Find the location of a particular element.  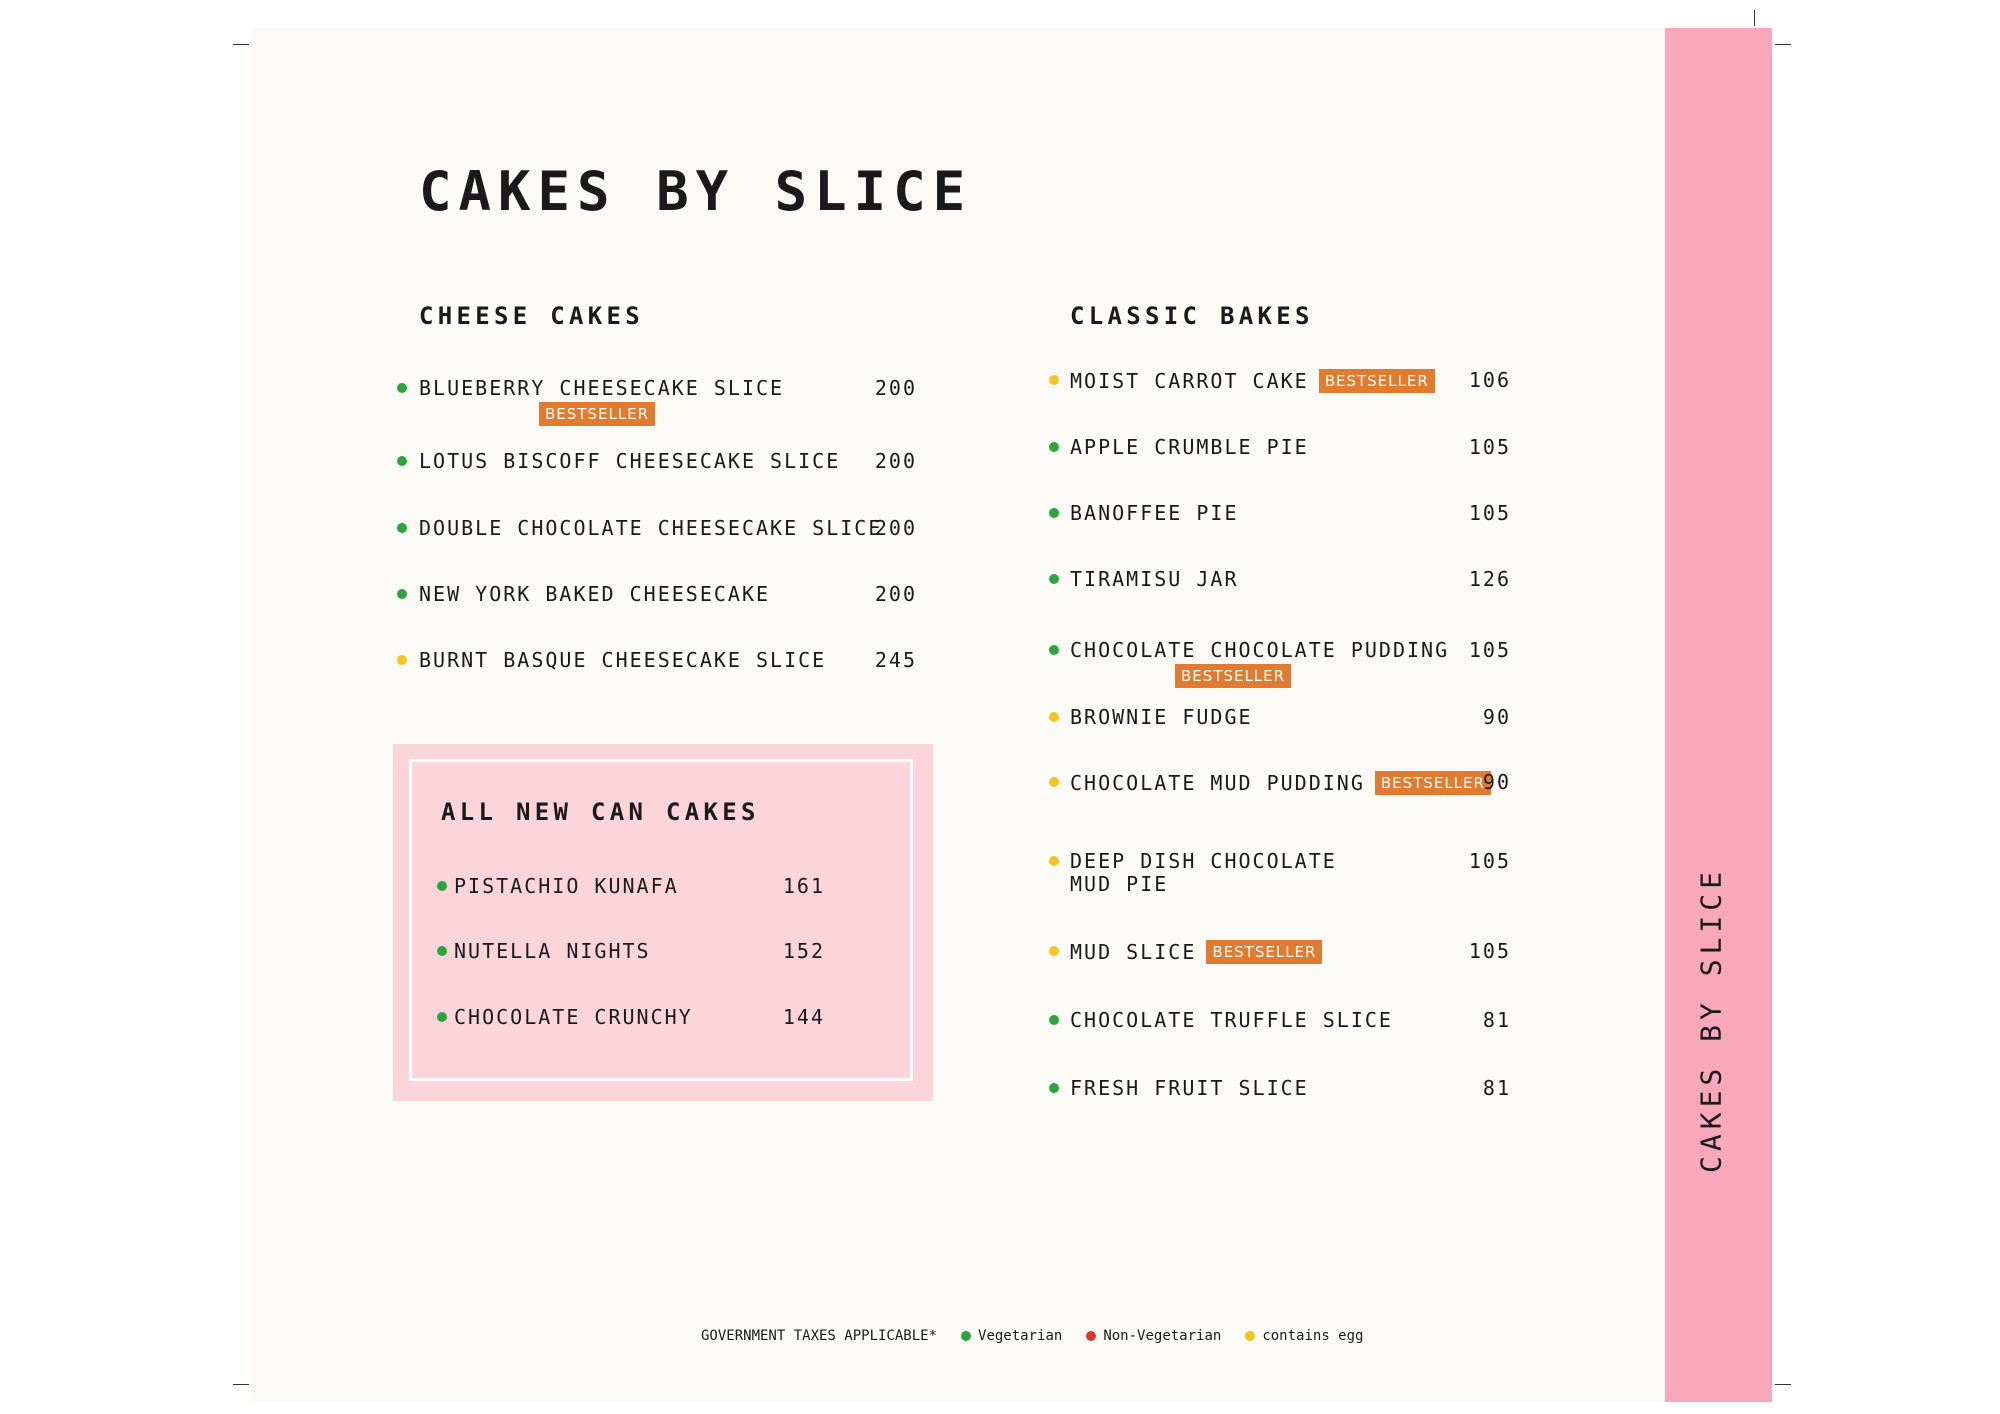

item-row: MOIST CARROT CAKE BESTSELLER is located at coordinates (1252, 381).